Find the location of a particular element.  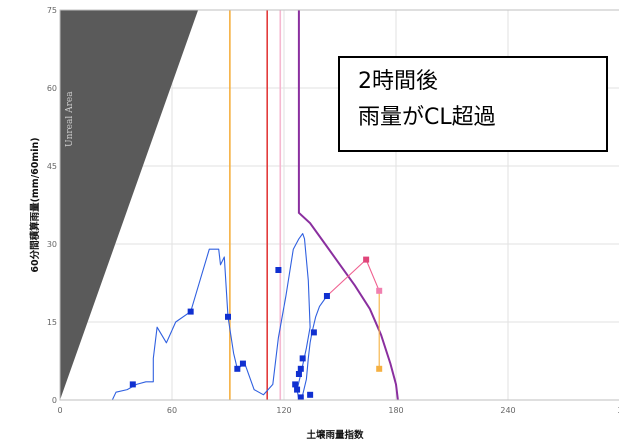

y-tick-label: 30 is located at coordinates (52, 244).